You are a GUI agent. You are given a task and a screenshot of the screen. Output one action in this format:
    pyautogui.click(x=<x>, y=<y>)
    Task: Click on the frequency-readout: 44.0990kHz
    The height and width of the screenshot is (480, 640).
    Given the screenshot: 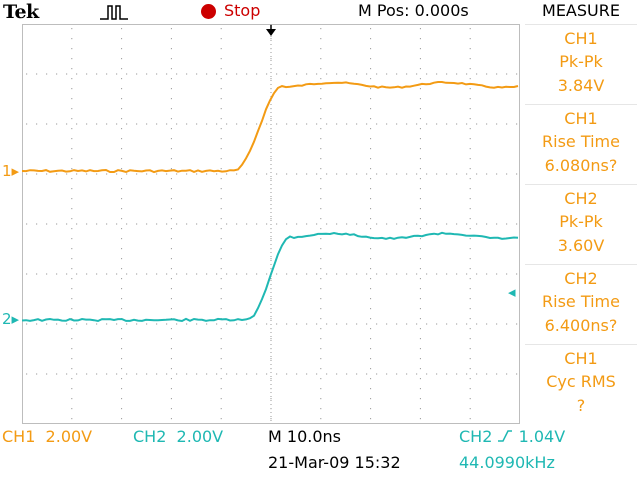 What is the action you would take?
    pyautogui.click(x=507, y=462)
    